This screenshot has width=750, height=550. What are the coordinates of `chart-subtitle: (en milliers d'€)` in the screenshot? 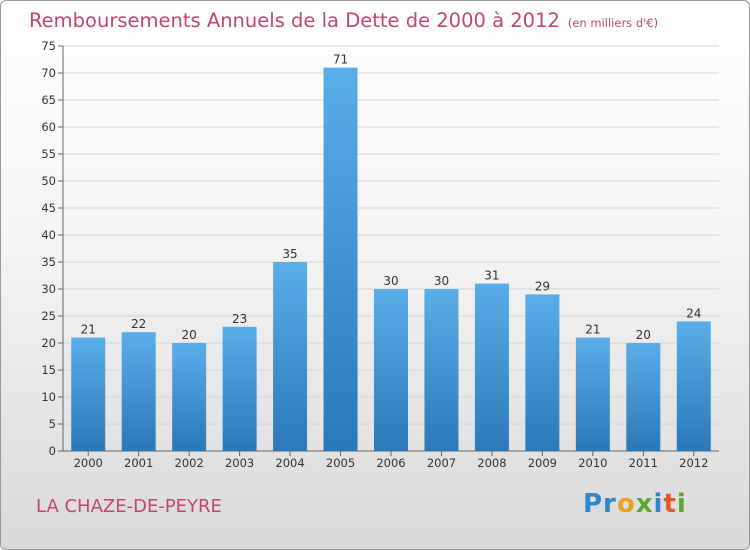 It's located at (613, 23).